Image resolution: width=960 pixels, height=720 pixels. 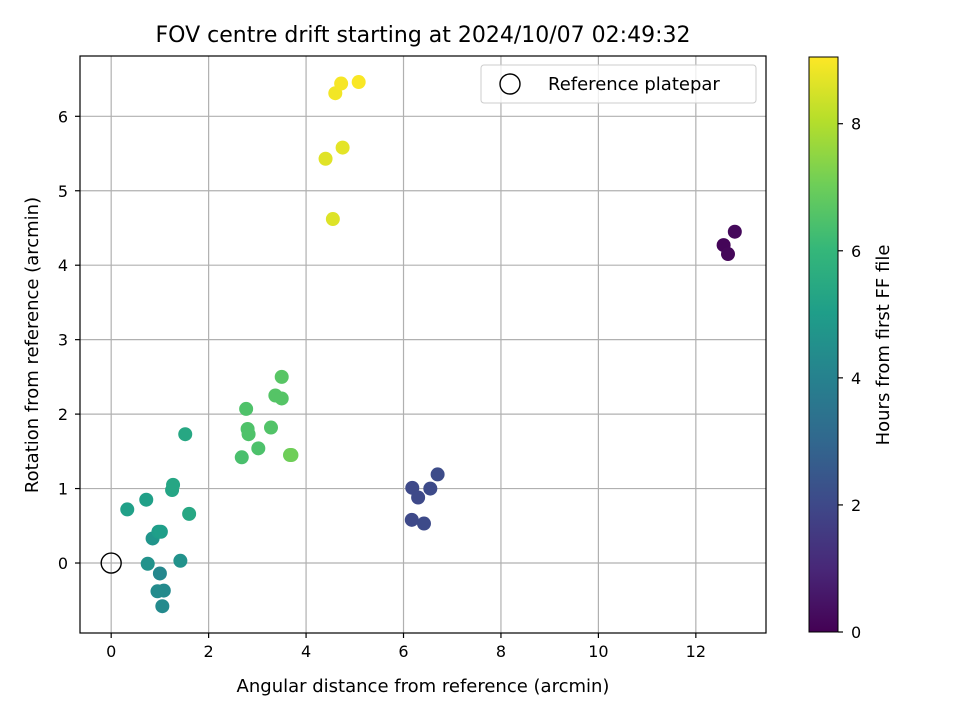 What do you see at coordinates (63, 191) in the screenshot?
I see `y-tick-label: 5` at bounding box center [63, 191].